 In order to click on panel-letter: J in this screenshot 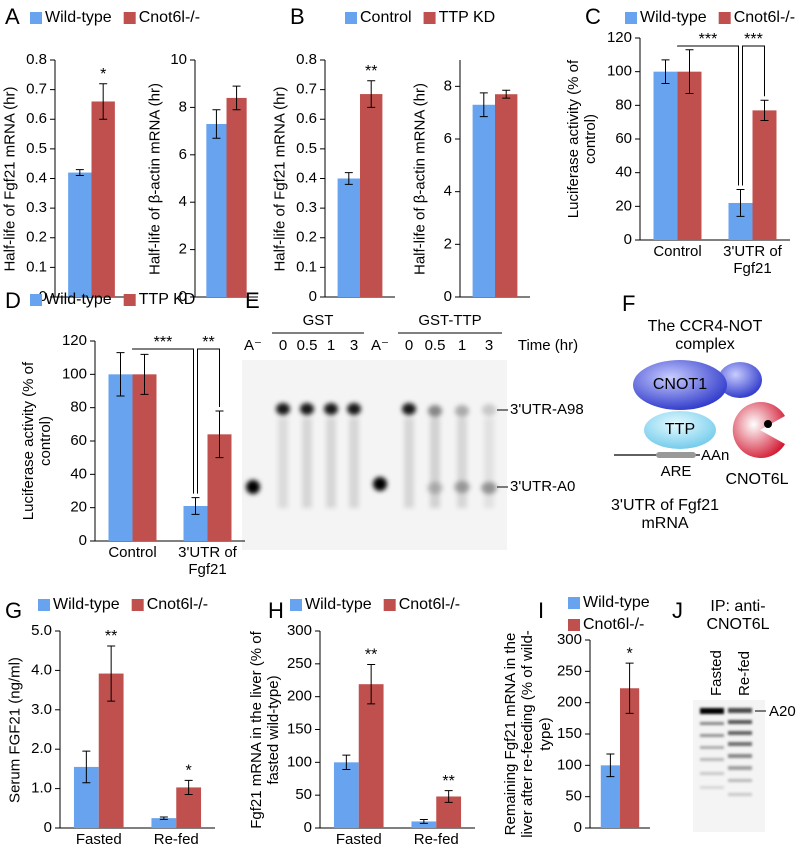, I will do `click(677, 610)`.